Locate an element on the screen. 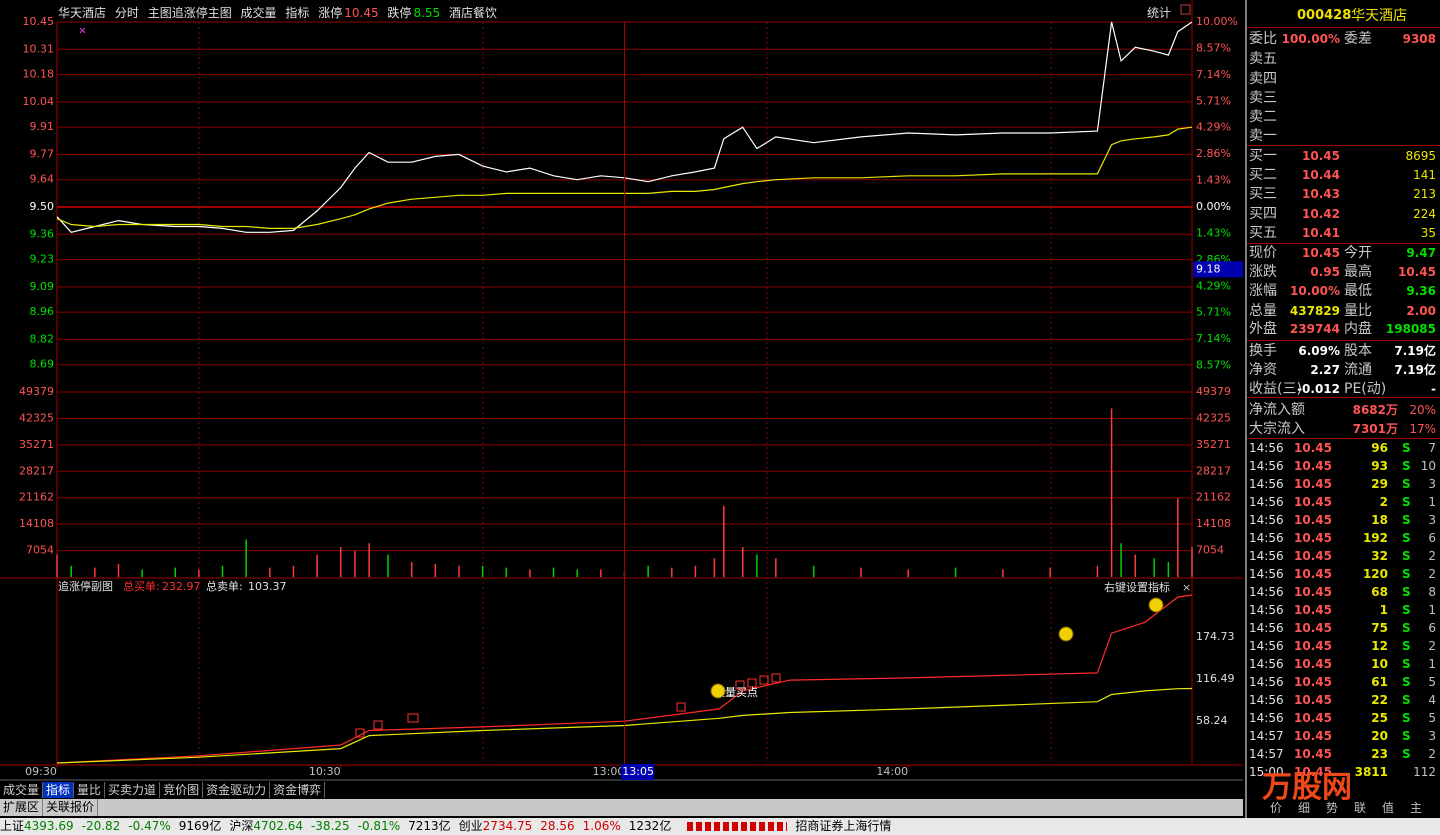 This screenshot has width=1440, height=835. trade-count: 3 is located at coordinates (1432, 520).